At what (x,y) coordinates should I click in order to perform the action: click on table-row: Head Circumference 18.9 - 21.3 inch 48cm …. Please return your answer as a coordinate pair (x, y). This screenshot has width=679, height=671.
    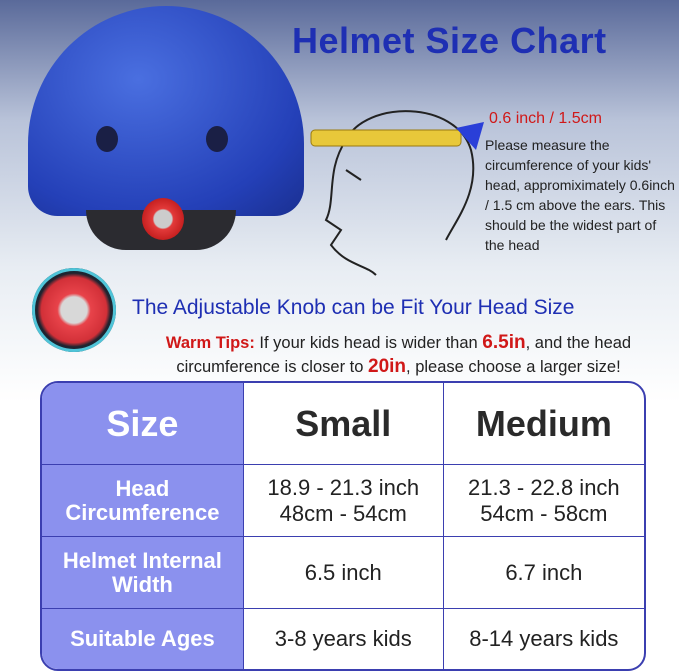
    Looking at the image, I should click on (343, 501).